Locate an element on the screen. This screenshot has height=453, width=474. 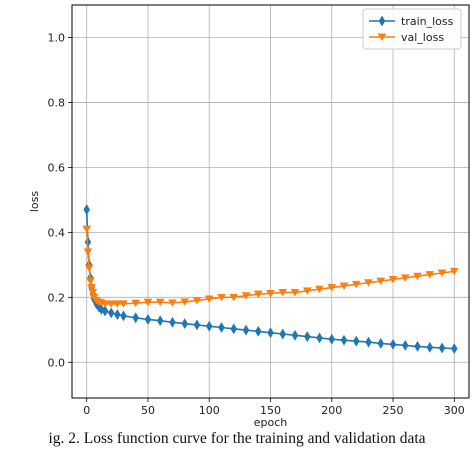
x-tick-label: 200 is located at coordinates (331, 410).